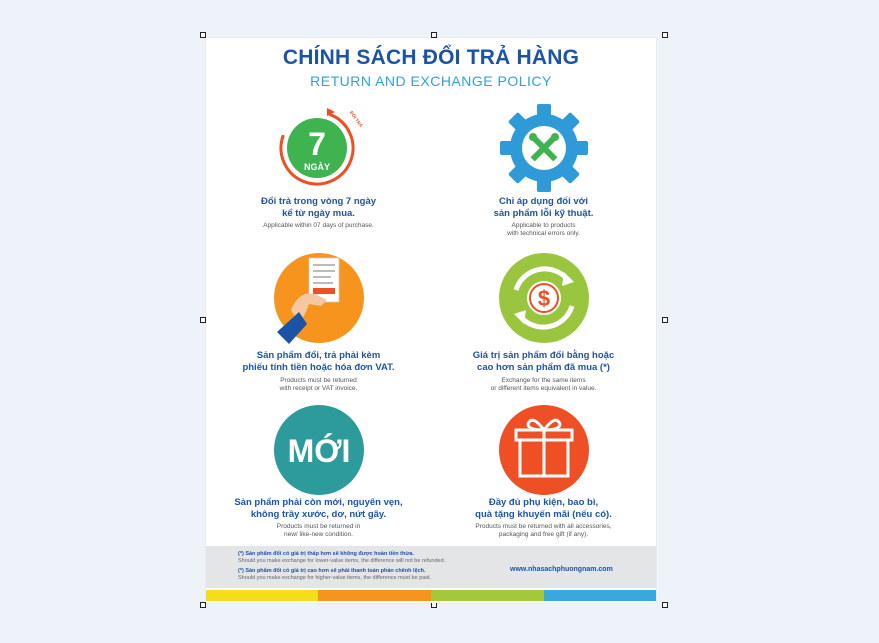 This screenshot has width=879, height=643. What do you see at coordinates (318, 298) in the screenshot?
I see `receipt-hand-icon` at bounding box center [318, 298].